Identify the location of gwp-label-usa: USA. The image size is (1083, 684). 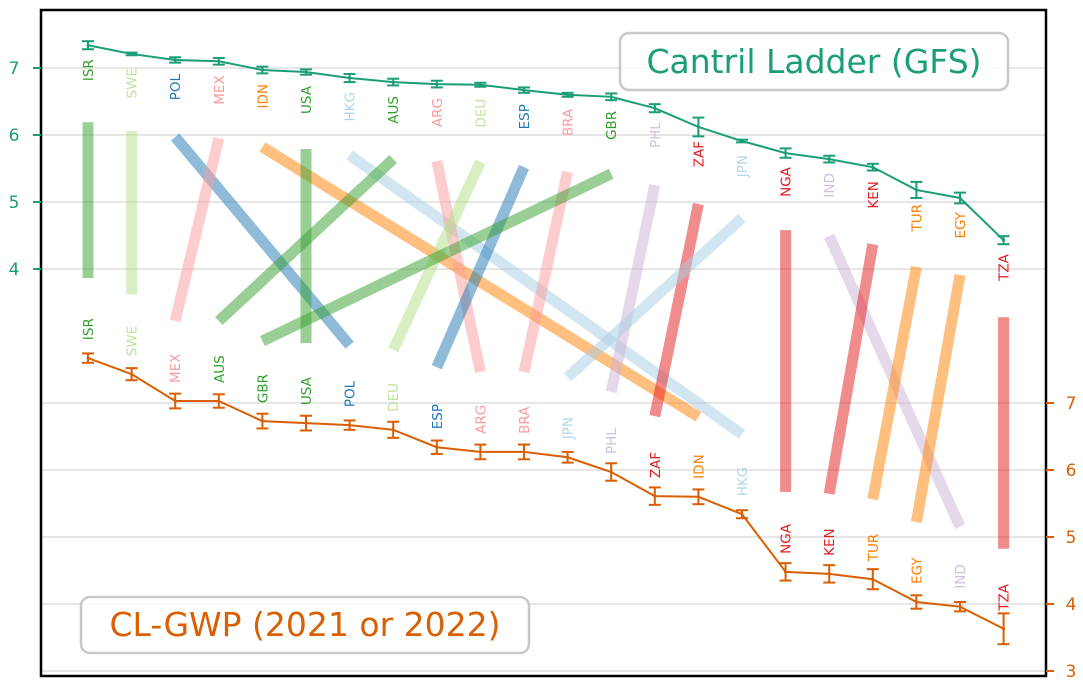
(307, 390).